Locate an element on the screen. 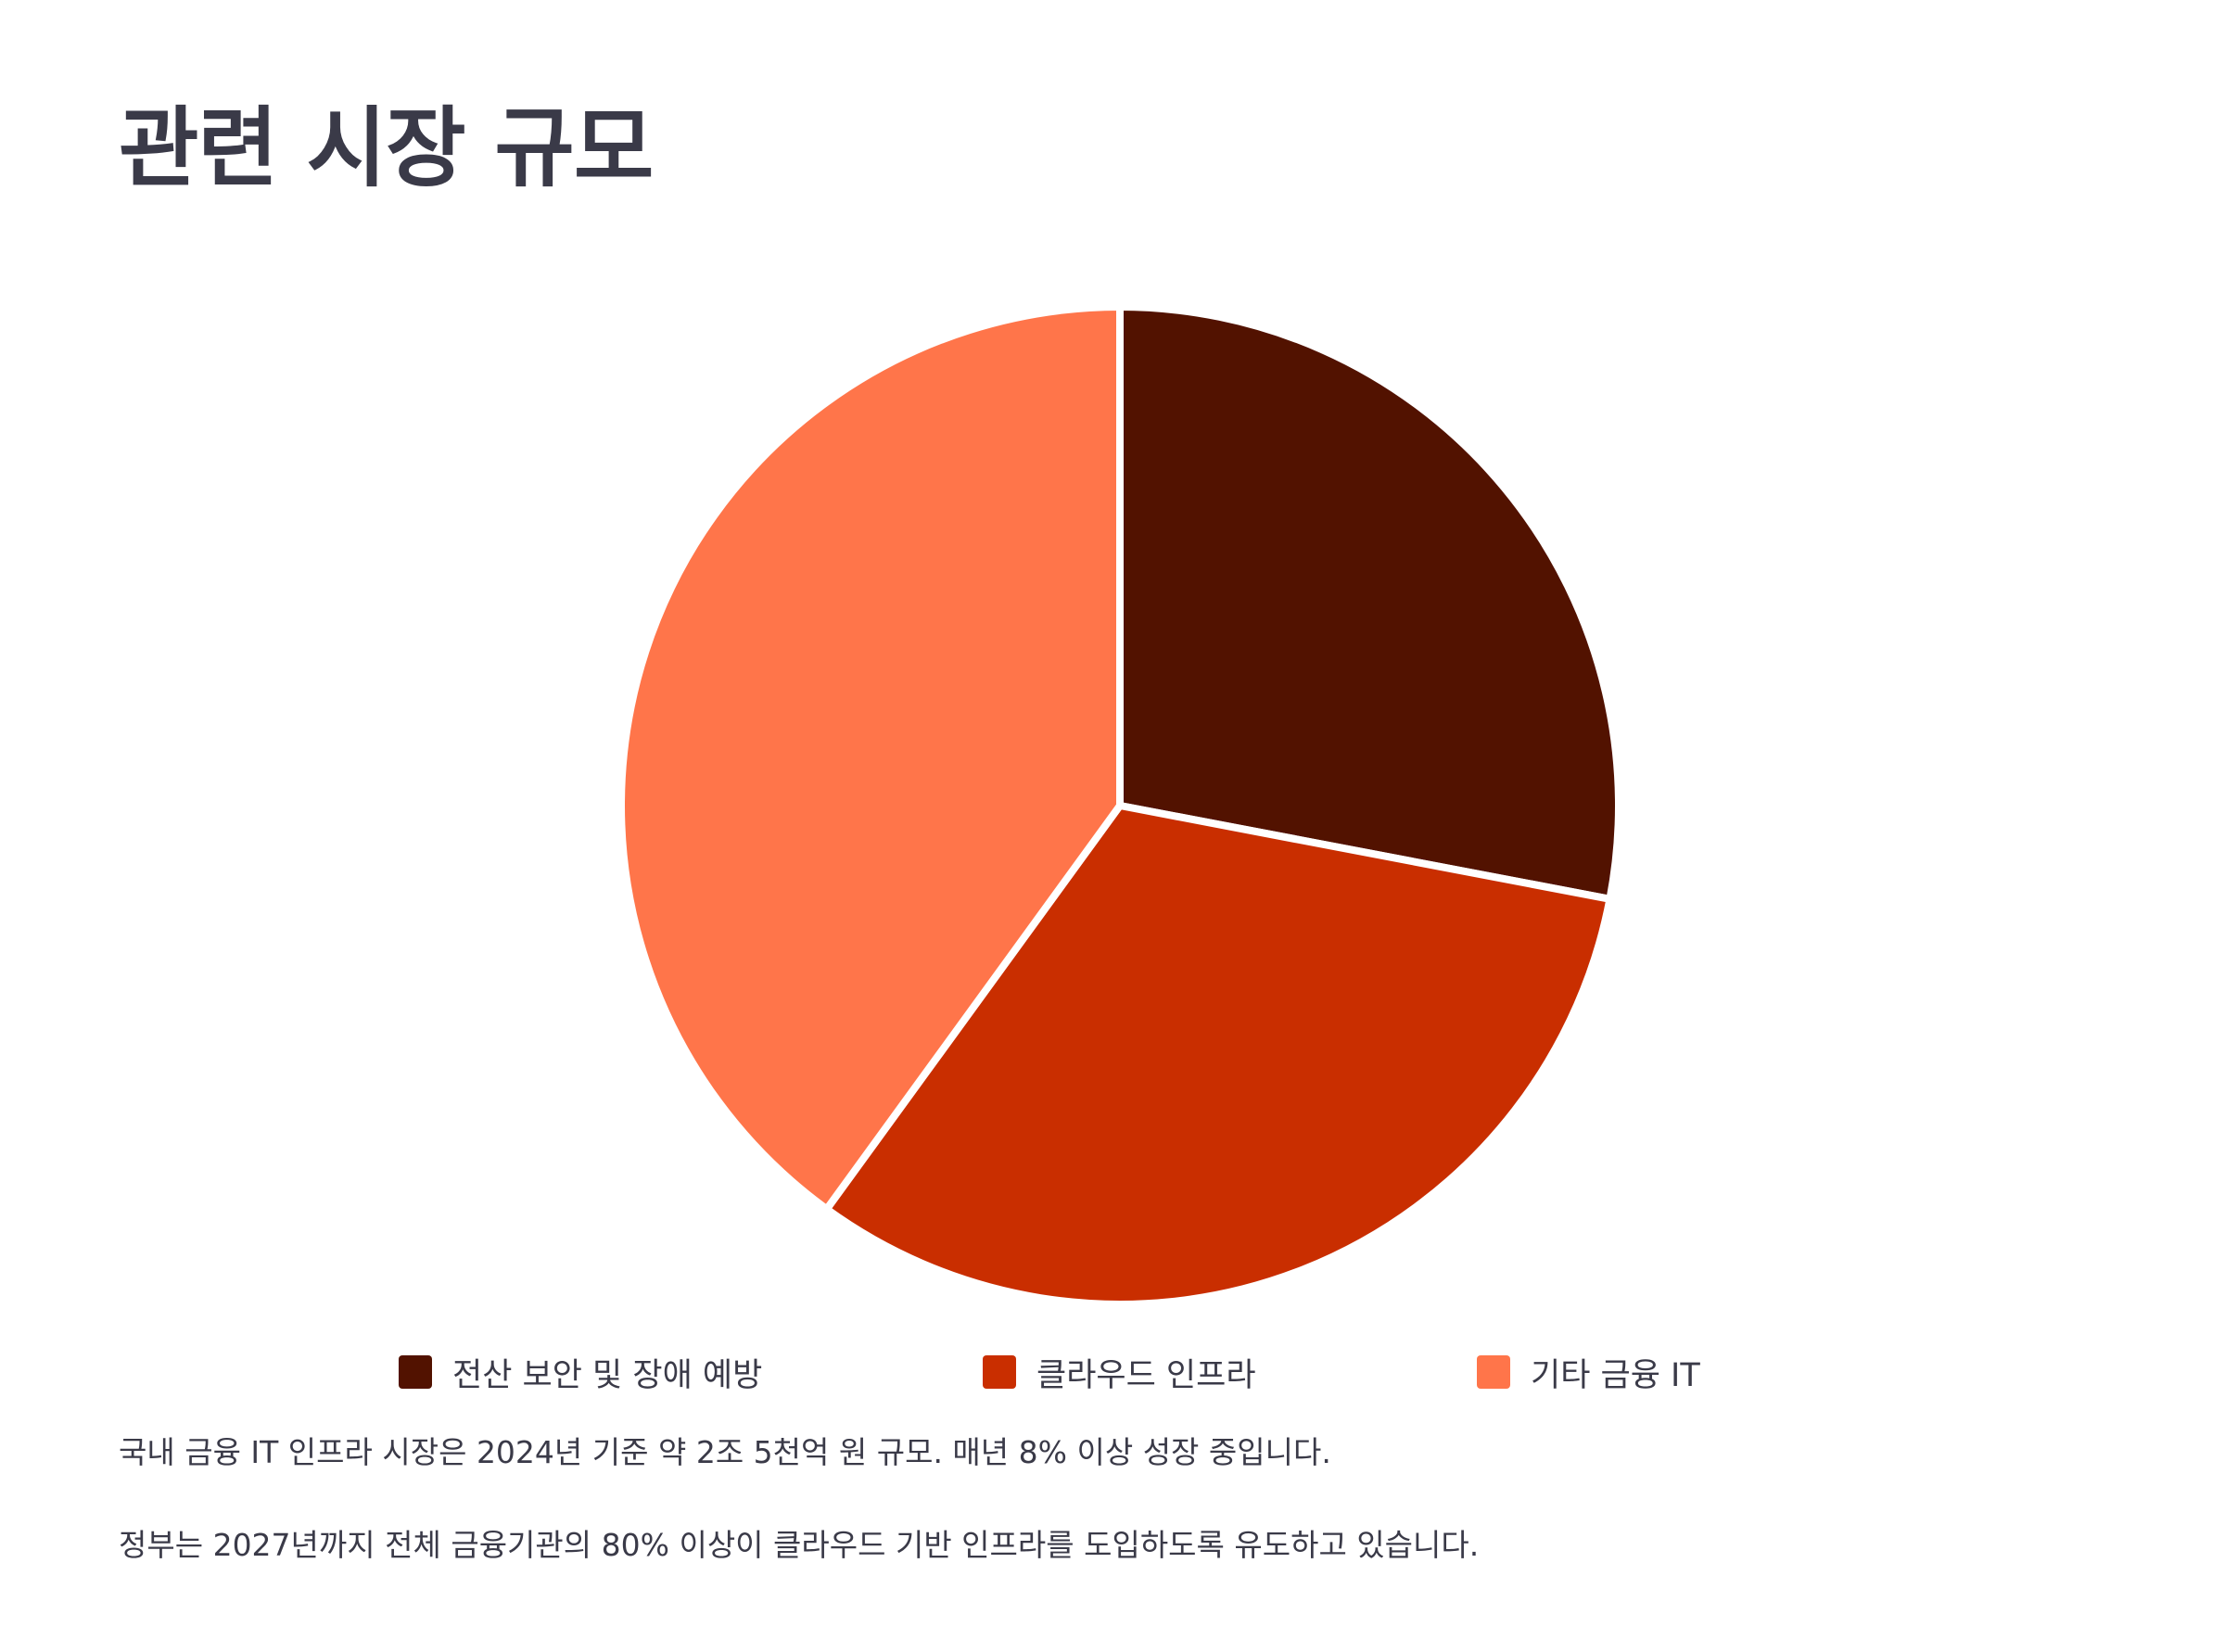 This screenshot has height=1652, width=2225. legend-item-other: 기타 금융 IT is located at coordinates (1588, 1372).